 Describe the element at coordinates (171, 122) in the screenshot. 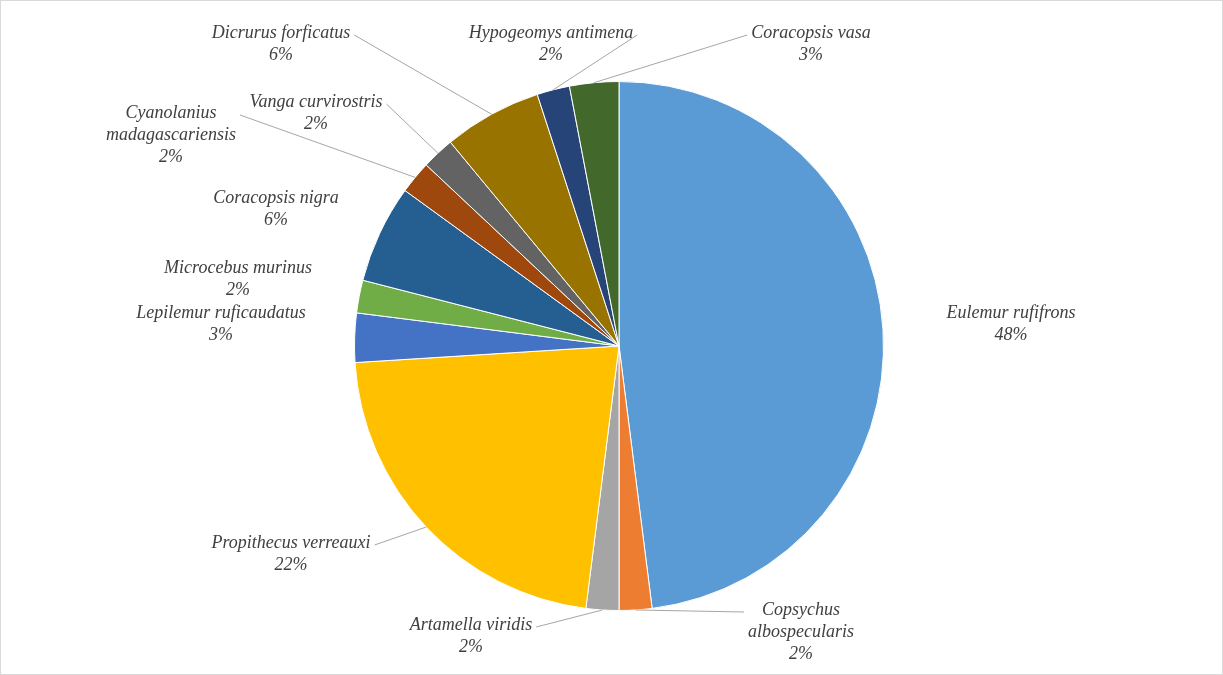

I see `slice-label: Cyanolanius madagascariensis` at that location.